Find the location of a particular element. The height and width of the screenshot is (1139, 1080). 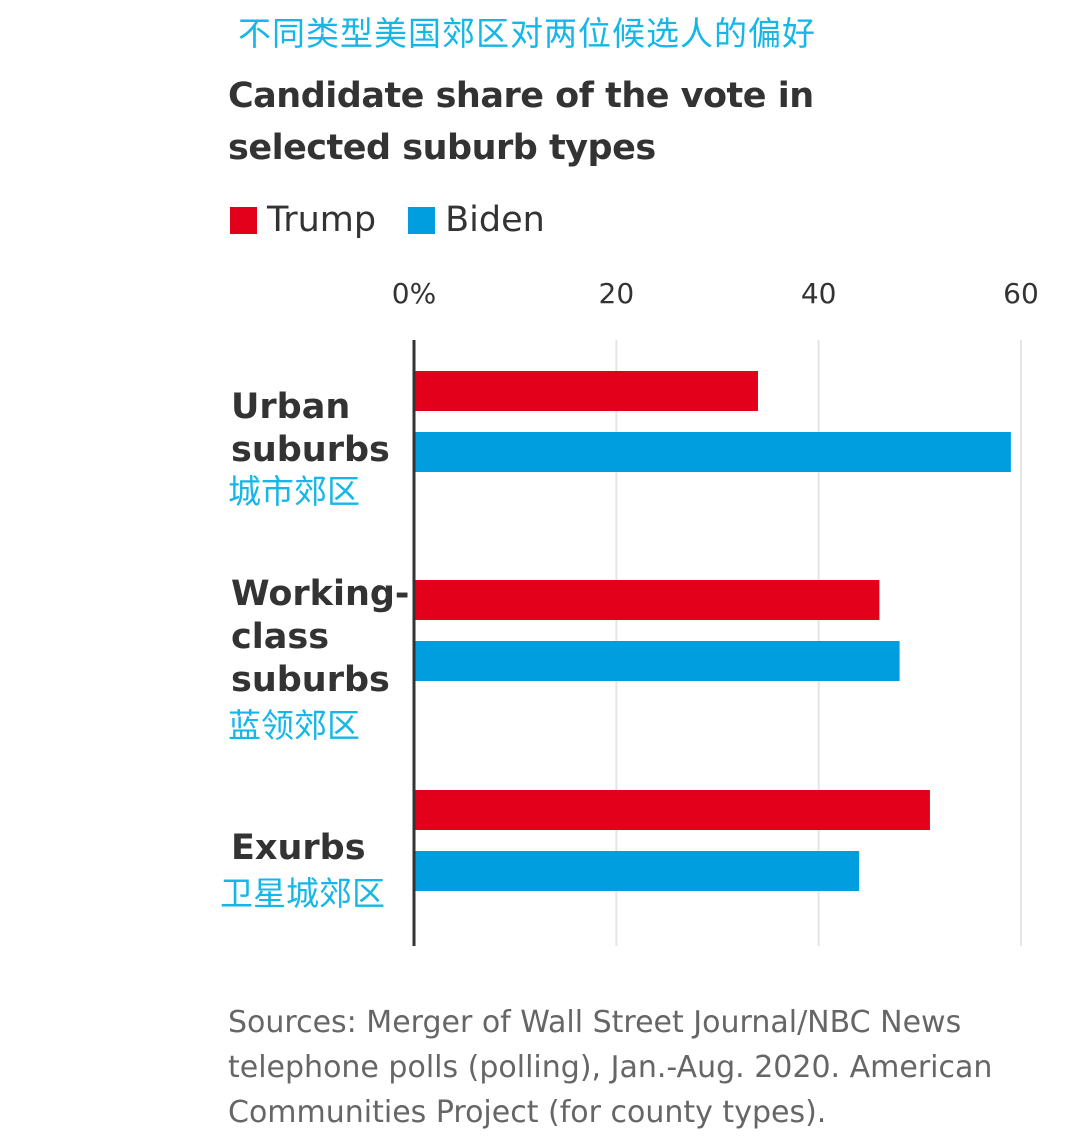

legend-swatch-trump is located at coordinates (243, 220).